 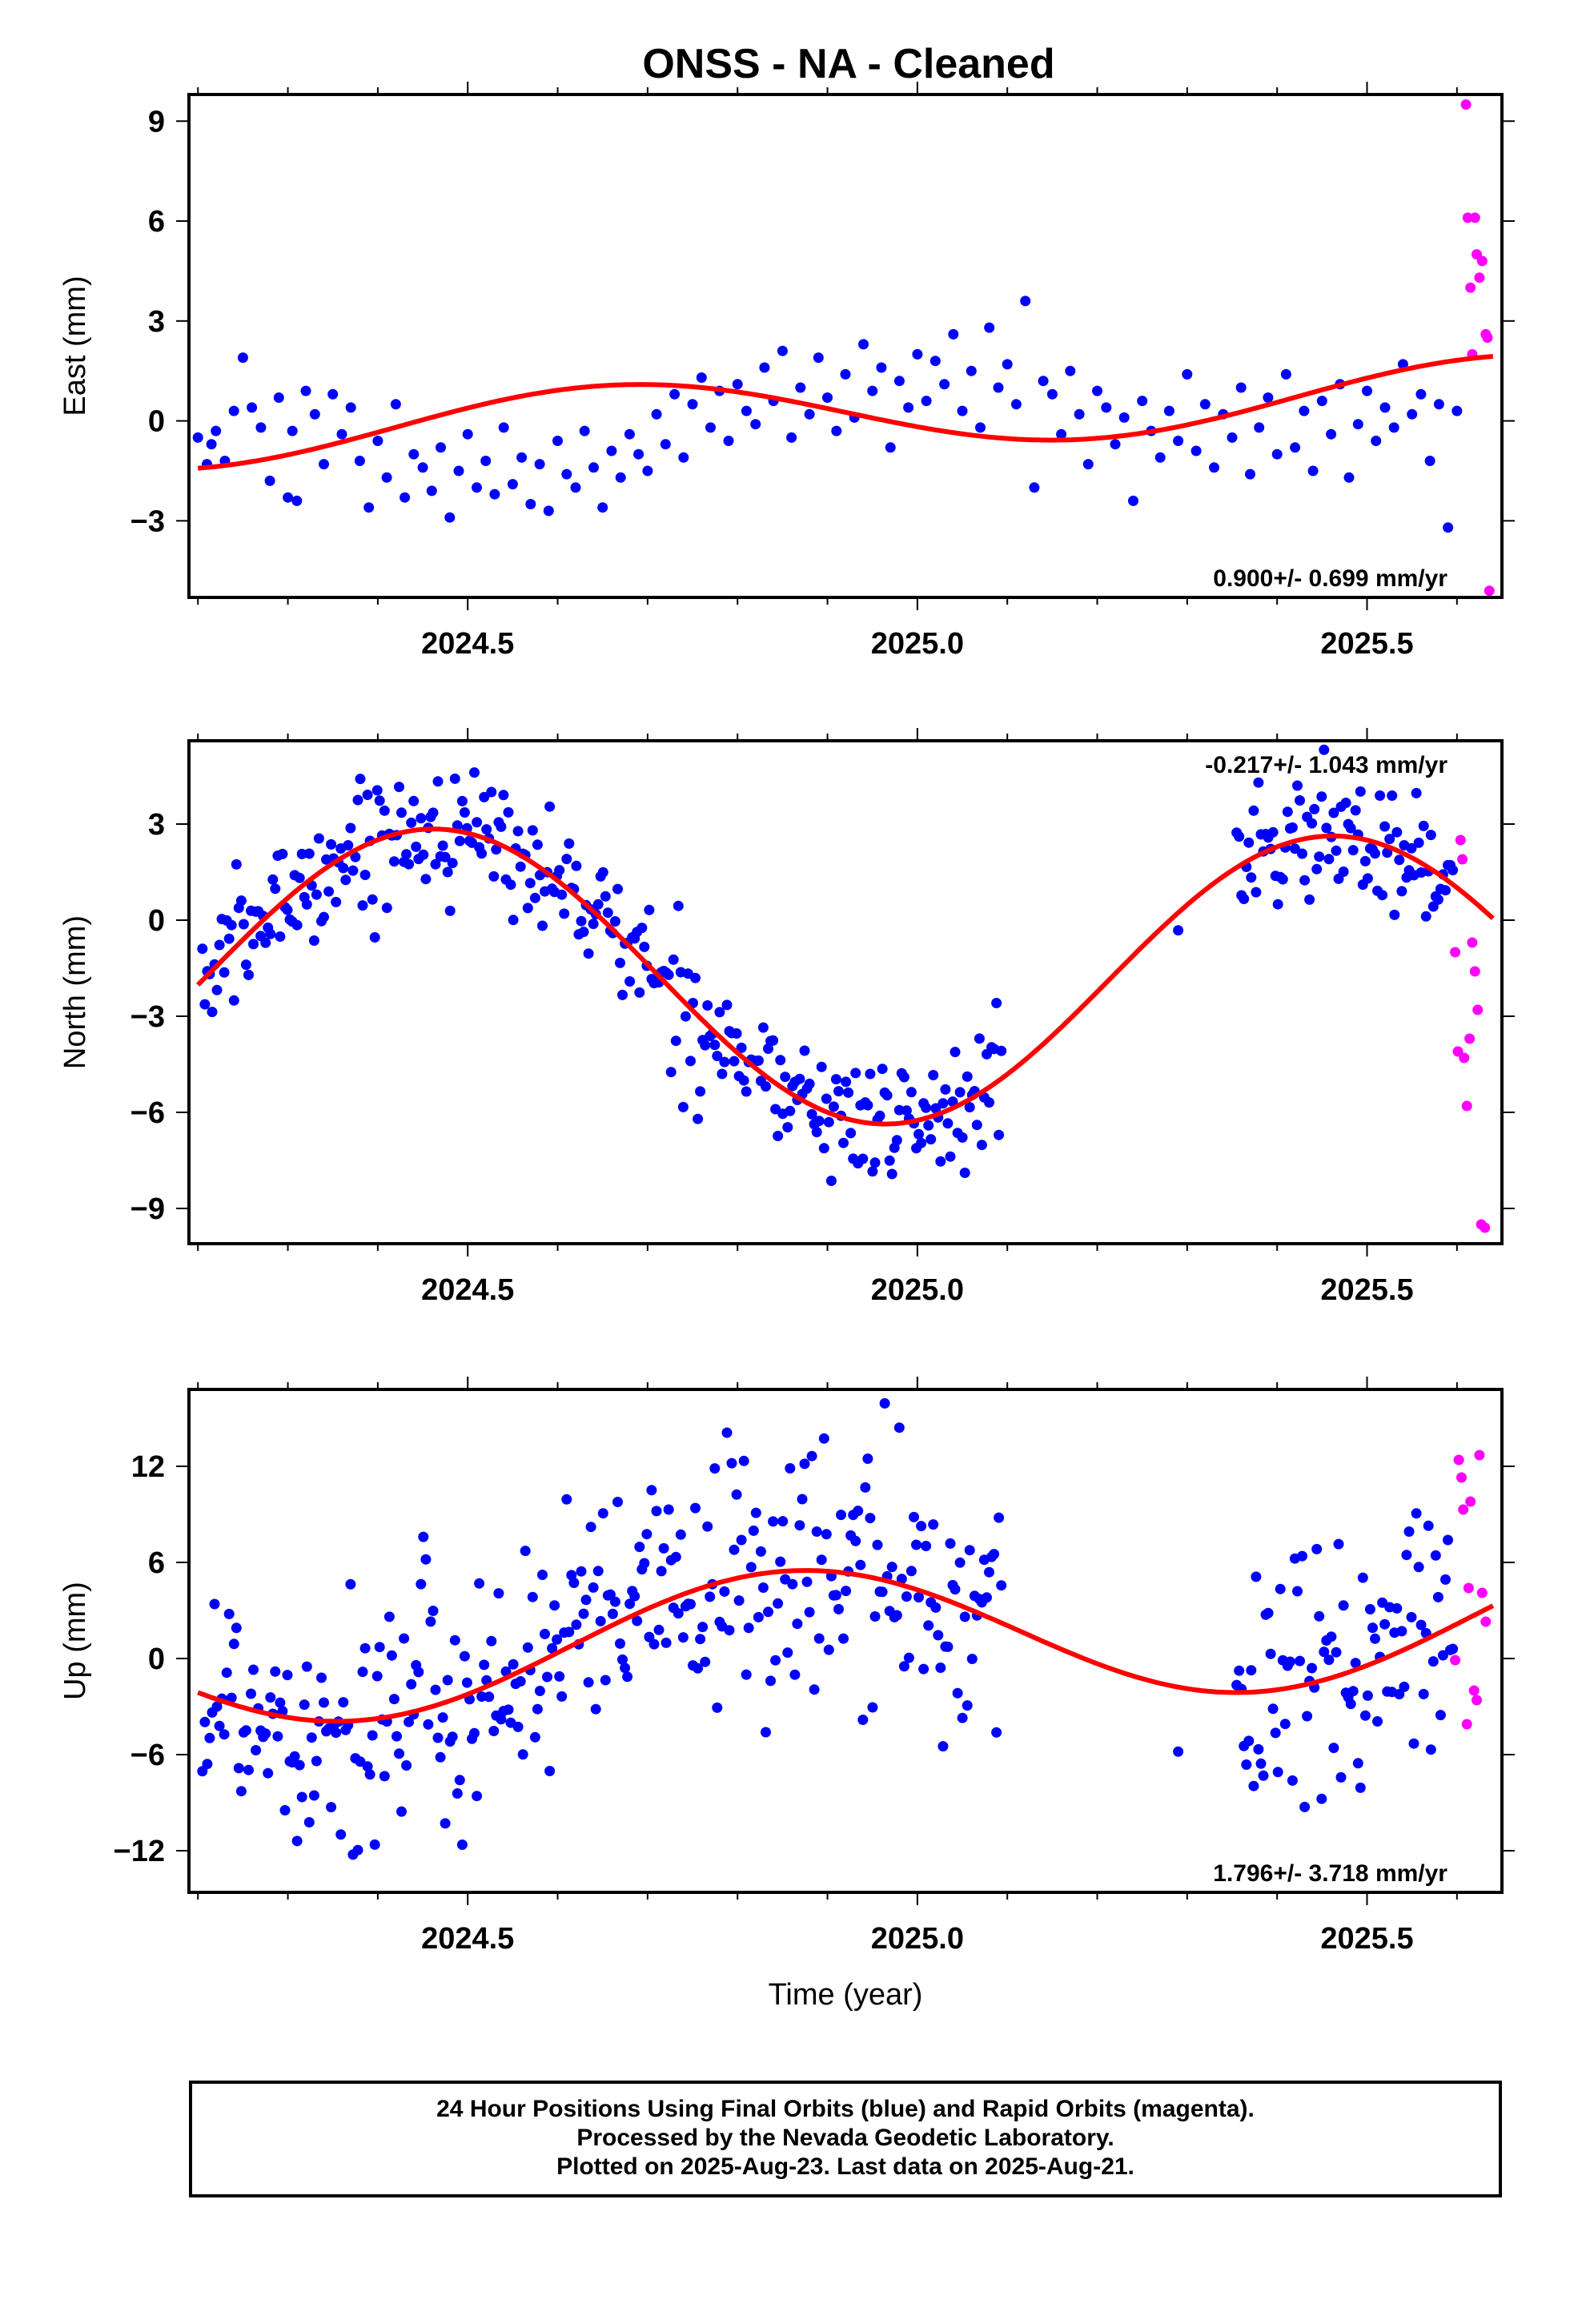 What do you see at coordinates (147, 521) in the screenshot?
I see `east-y-tick-label: −3` at bounding box center [147, 521].